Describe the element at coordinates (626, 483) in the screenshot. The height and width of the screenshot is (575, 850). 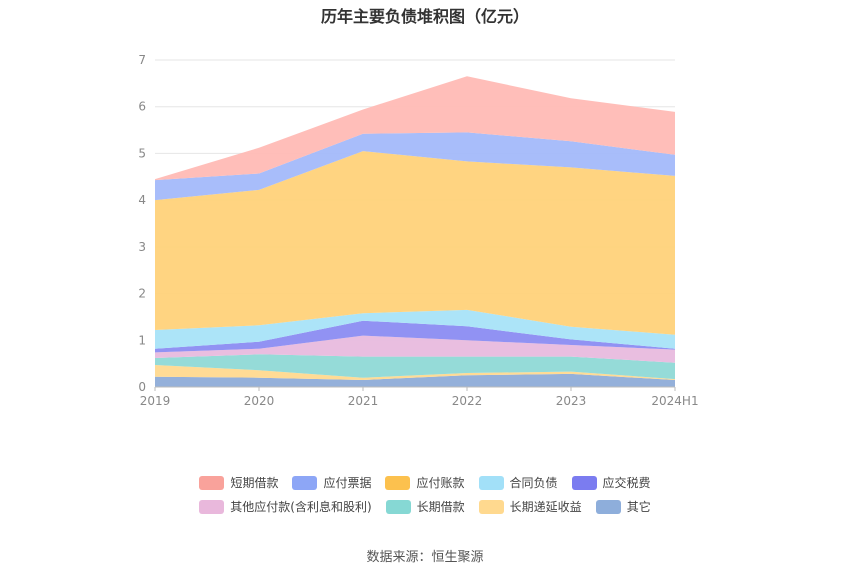
I see `legend-label: 应交税费` at that location.